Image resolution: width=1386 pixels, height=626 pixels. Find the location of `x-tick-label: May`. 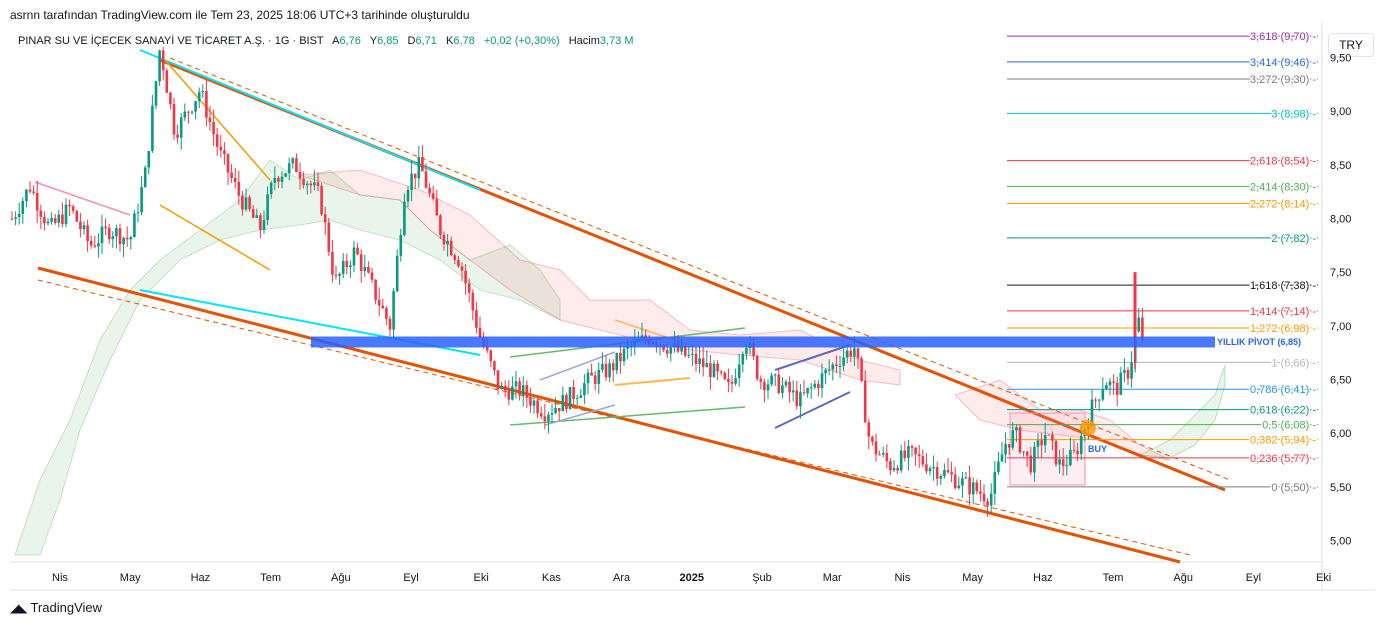

x-tick-label: May is located at coordinates (972, 578).